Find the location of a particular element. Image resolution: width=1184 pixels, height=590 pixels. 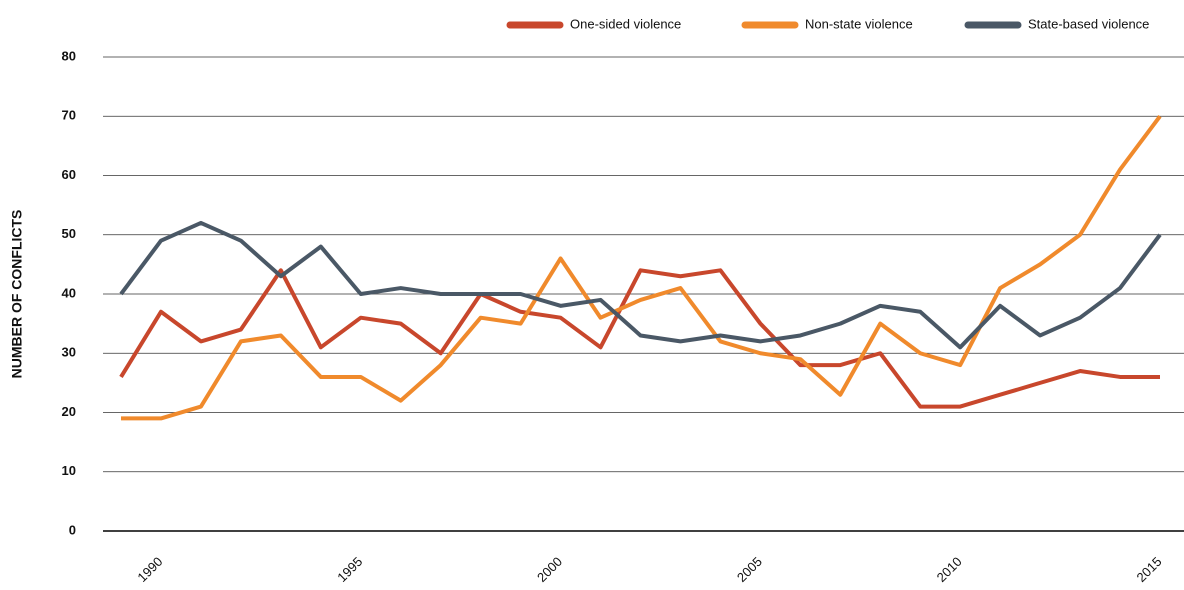

y-tick-label: 30 is located at coordinates (69, 352).